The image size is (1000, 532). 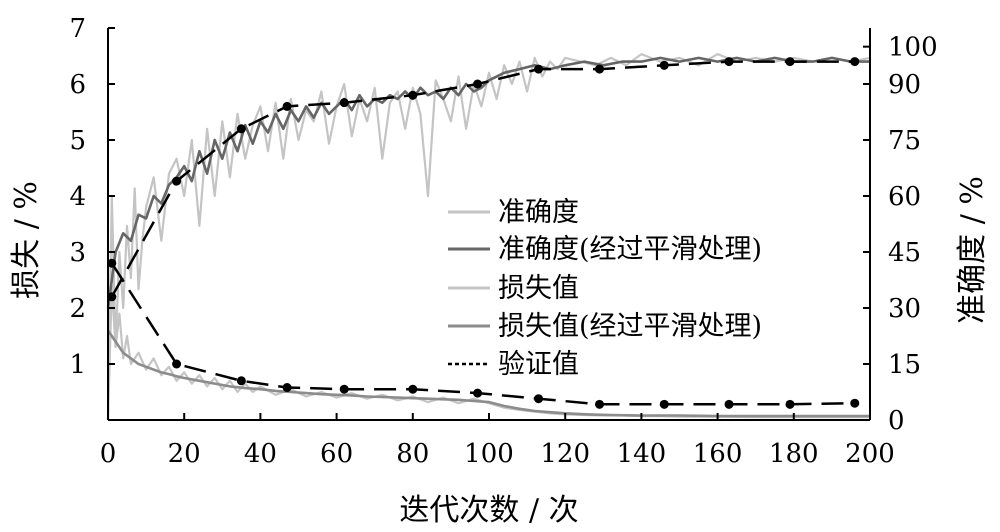 What do you see at coordinates (630, 249) in the screenshot?
I see `legend-label-accuracy-smoothed: 准确度(经过平滑处理)` at bounding box center [630, 249].